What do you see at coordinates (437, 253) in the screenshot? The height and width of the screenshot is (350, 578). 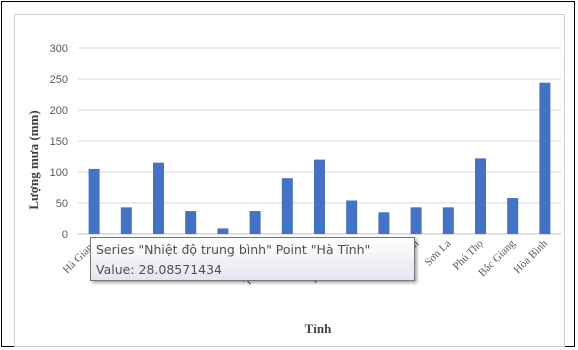 I see `x-tick-label: Sơn La` at bounding box center [437, 253].